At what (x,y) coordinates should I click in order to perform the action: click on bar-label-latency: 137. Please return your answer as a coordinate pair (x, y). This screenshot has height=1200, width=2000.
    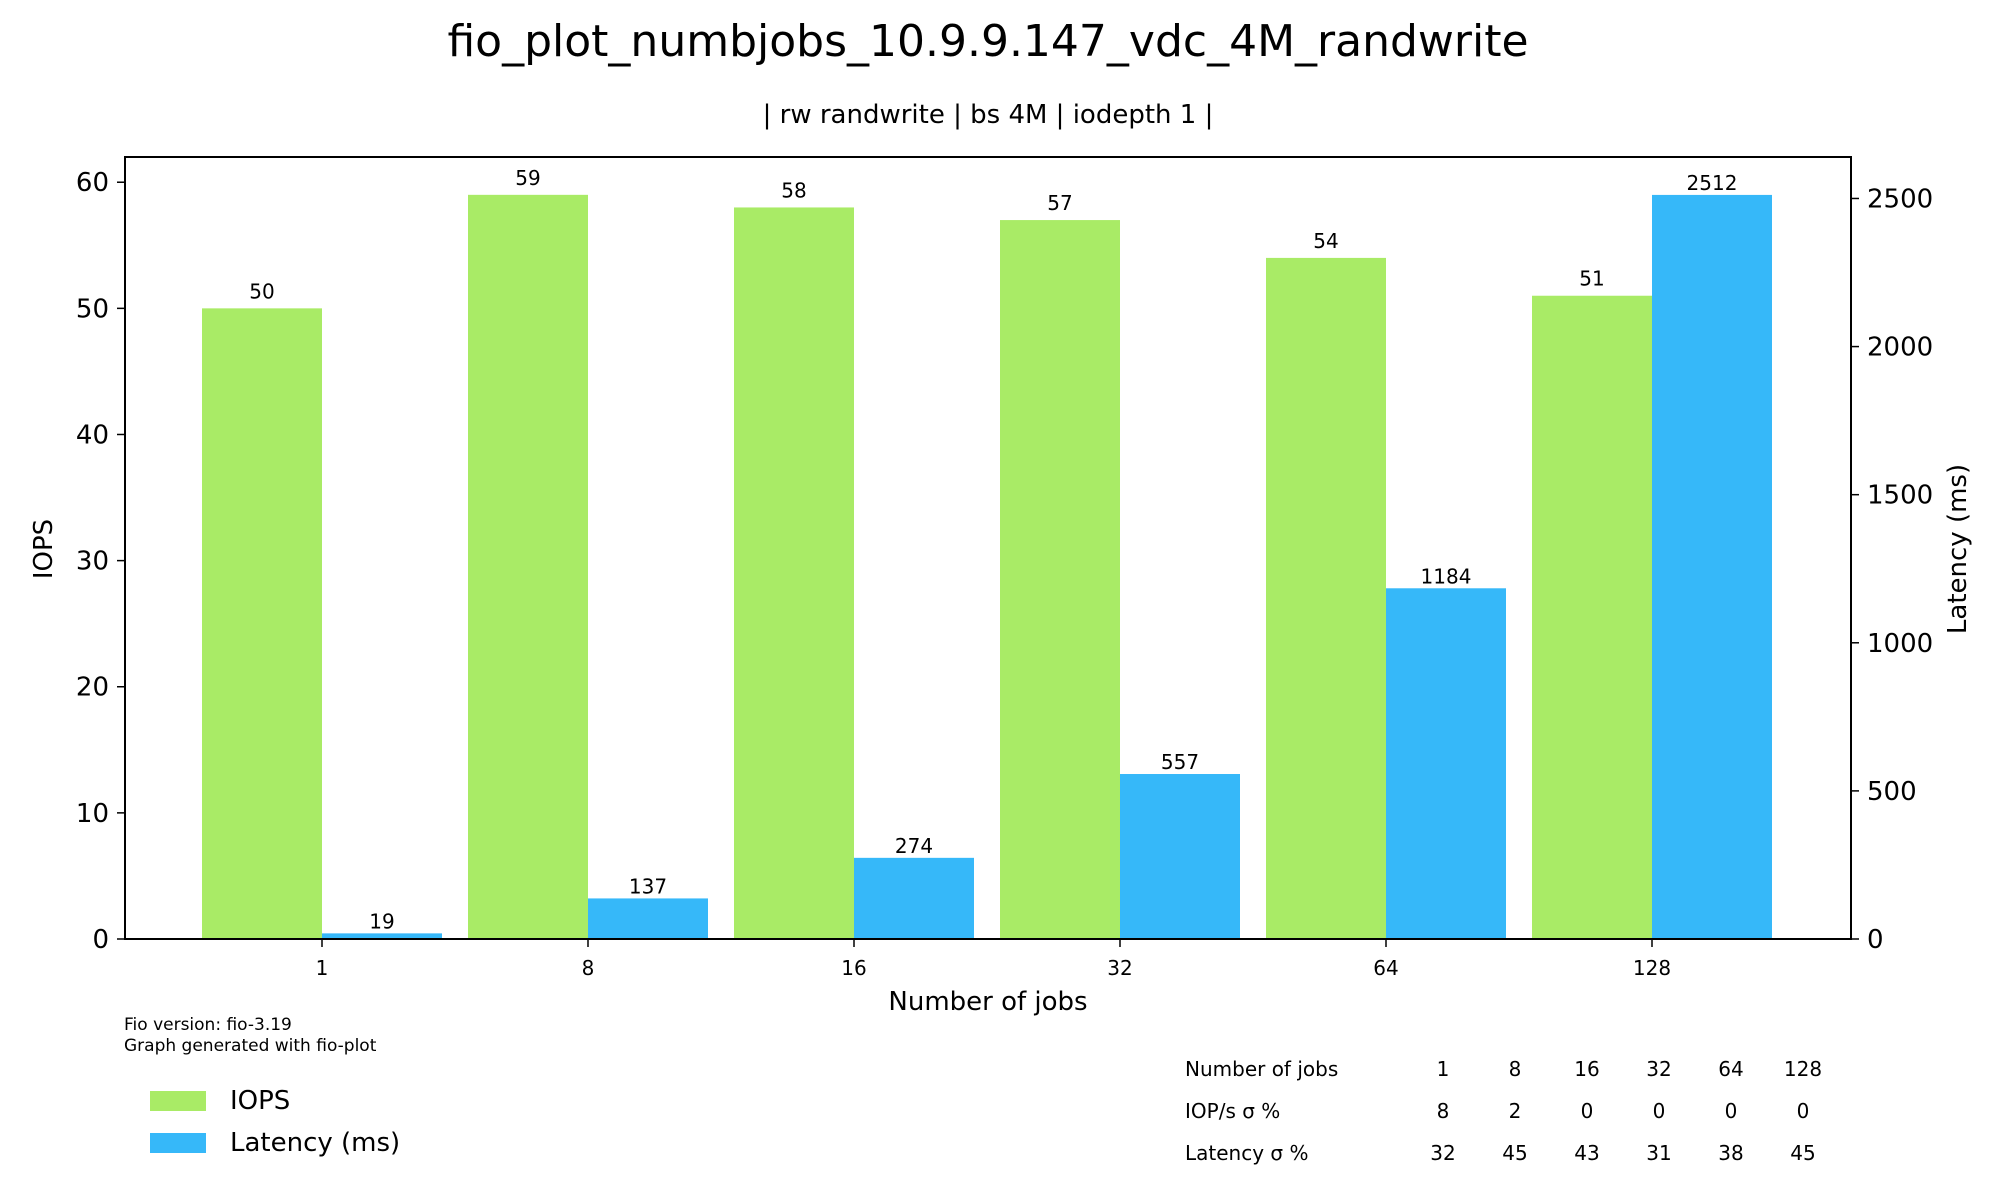
    Looking at the image, I should click on (648, 886).